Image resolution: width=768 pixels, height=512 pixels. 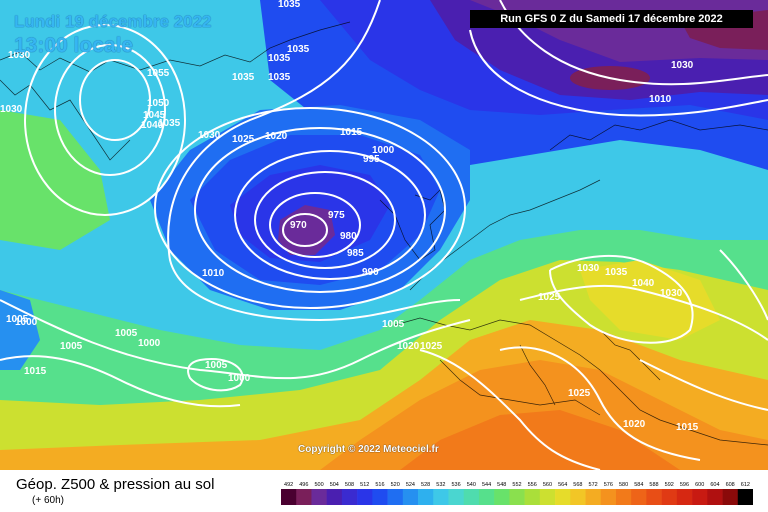 I want to click on legend-value-label: 536, so click(x=456, y=485).